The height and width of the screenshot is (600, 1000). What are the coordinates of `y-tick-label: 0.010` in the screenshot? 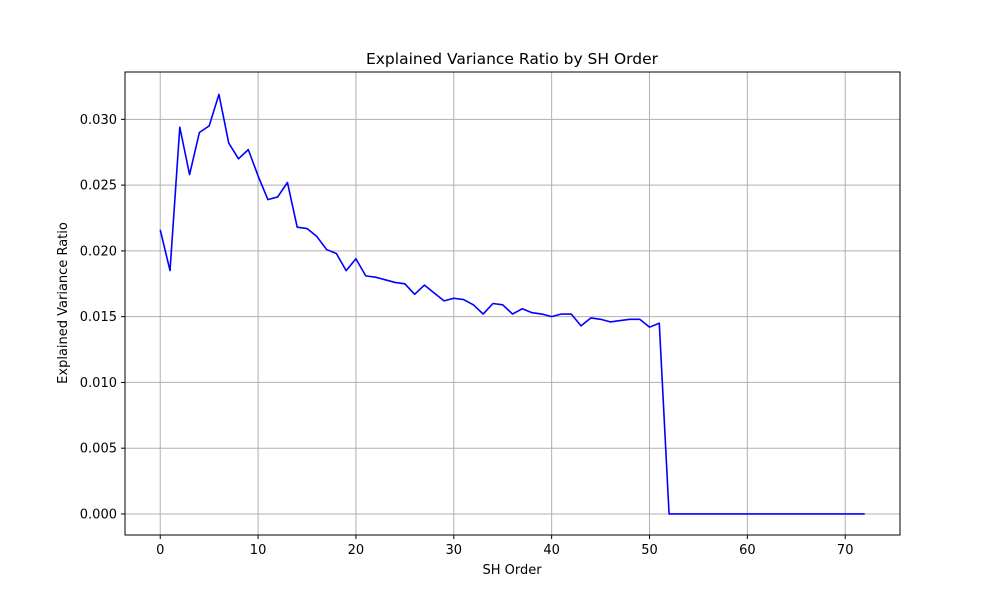 It's located at (98, 383).